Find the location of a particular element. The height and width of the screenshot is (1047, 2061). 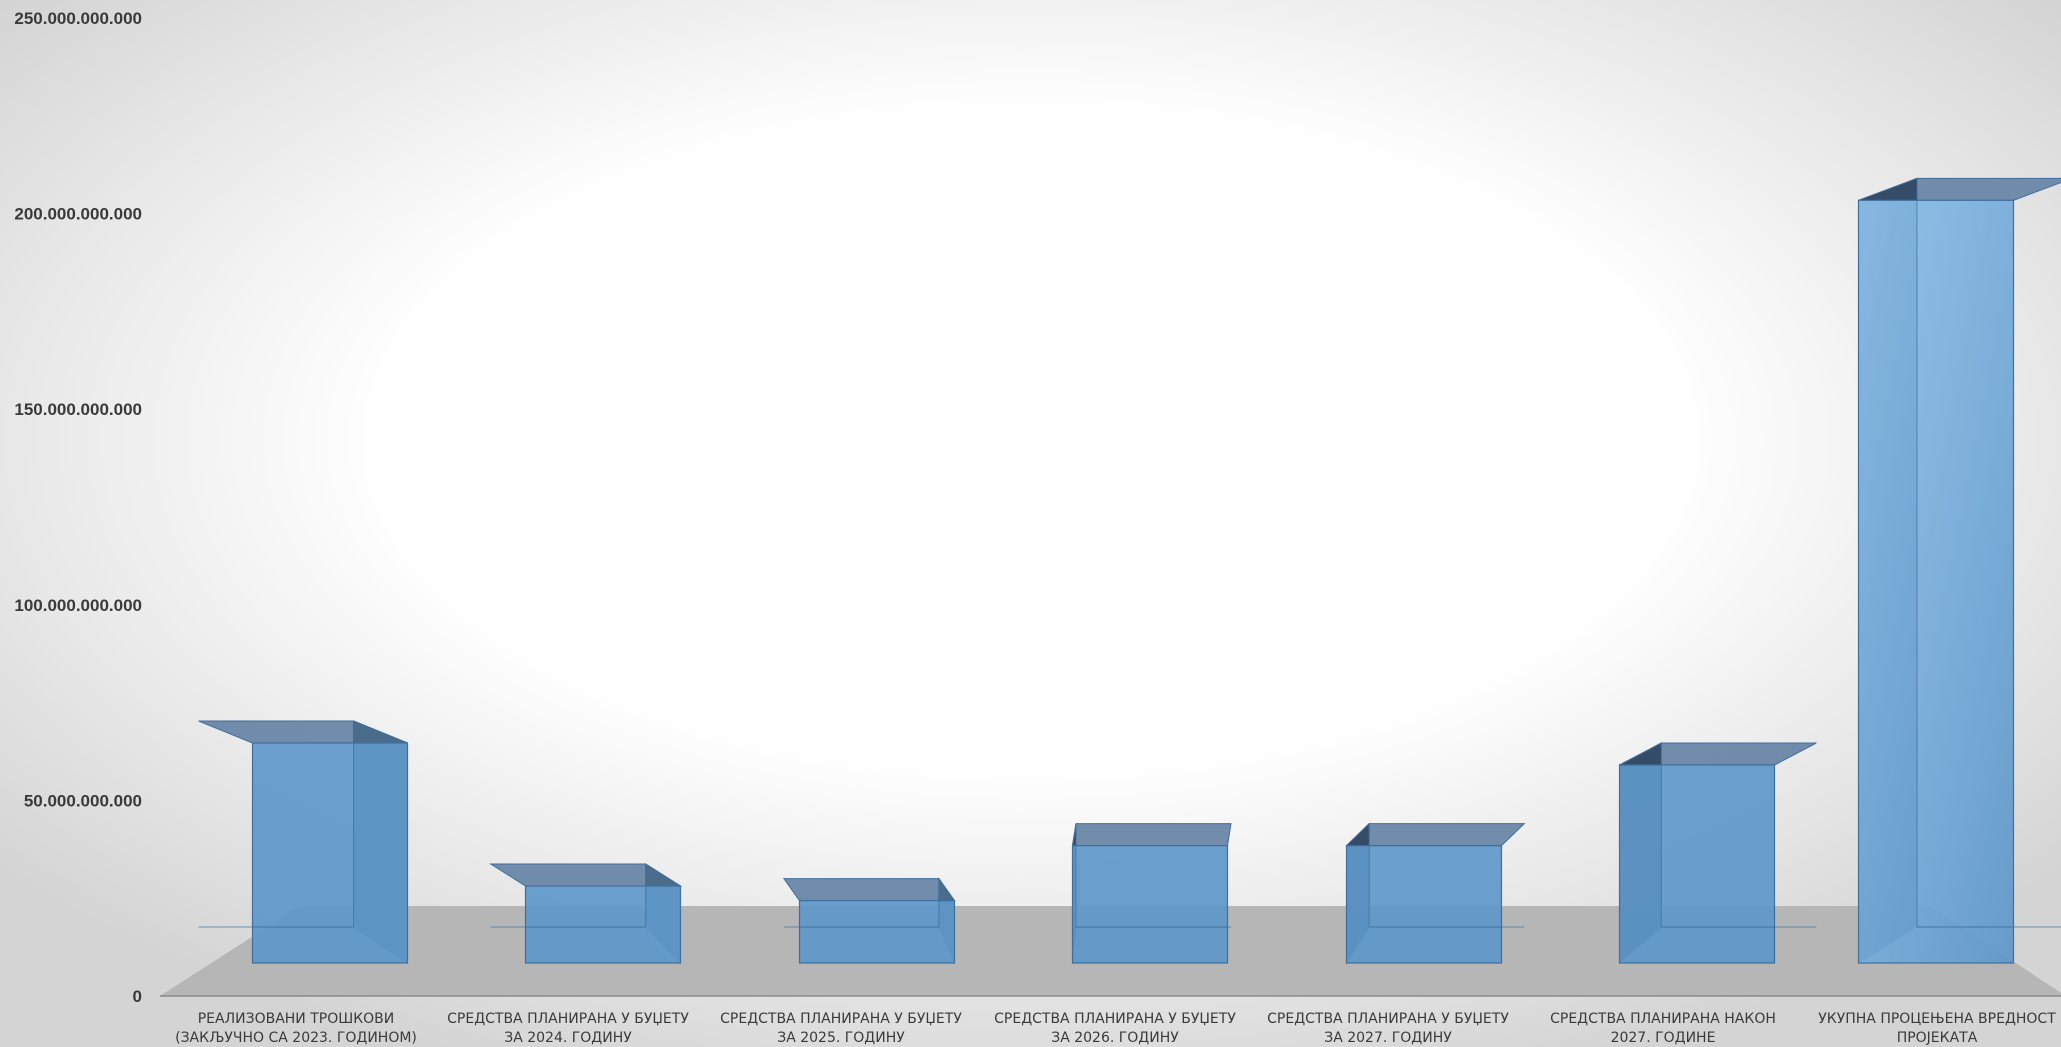

y-tick-label: 150.000.000.000 is located at coordinates (78, 409).